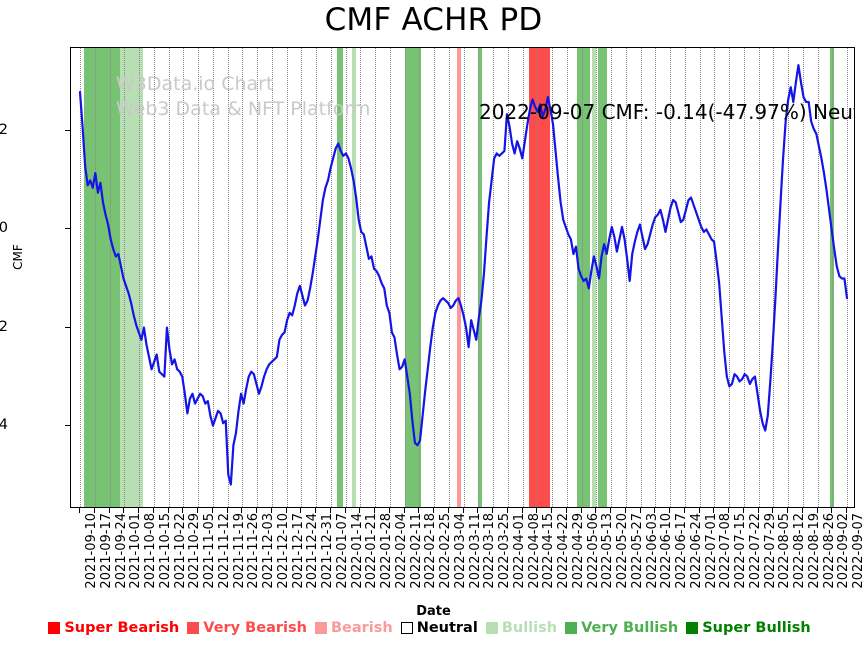 This screenshot has height=646, width=867. What do you see at coordinates (696, 551) in the screenshot?
I see `x-tick-label: 2022-06-24` at bounding box center [696, 551].